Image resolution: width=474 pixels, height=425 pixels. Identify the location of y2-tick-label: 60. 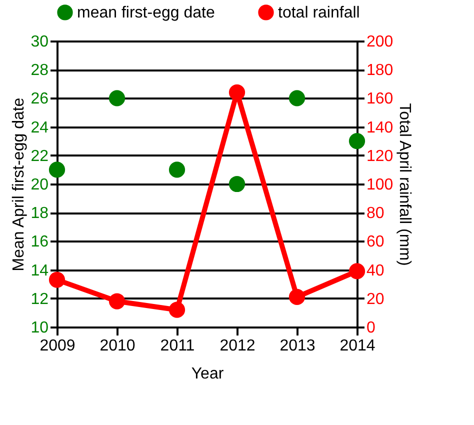
(375, 242).